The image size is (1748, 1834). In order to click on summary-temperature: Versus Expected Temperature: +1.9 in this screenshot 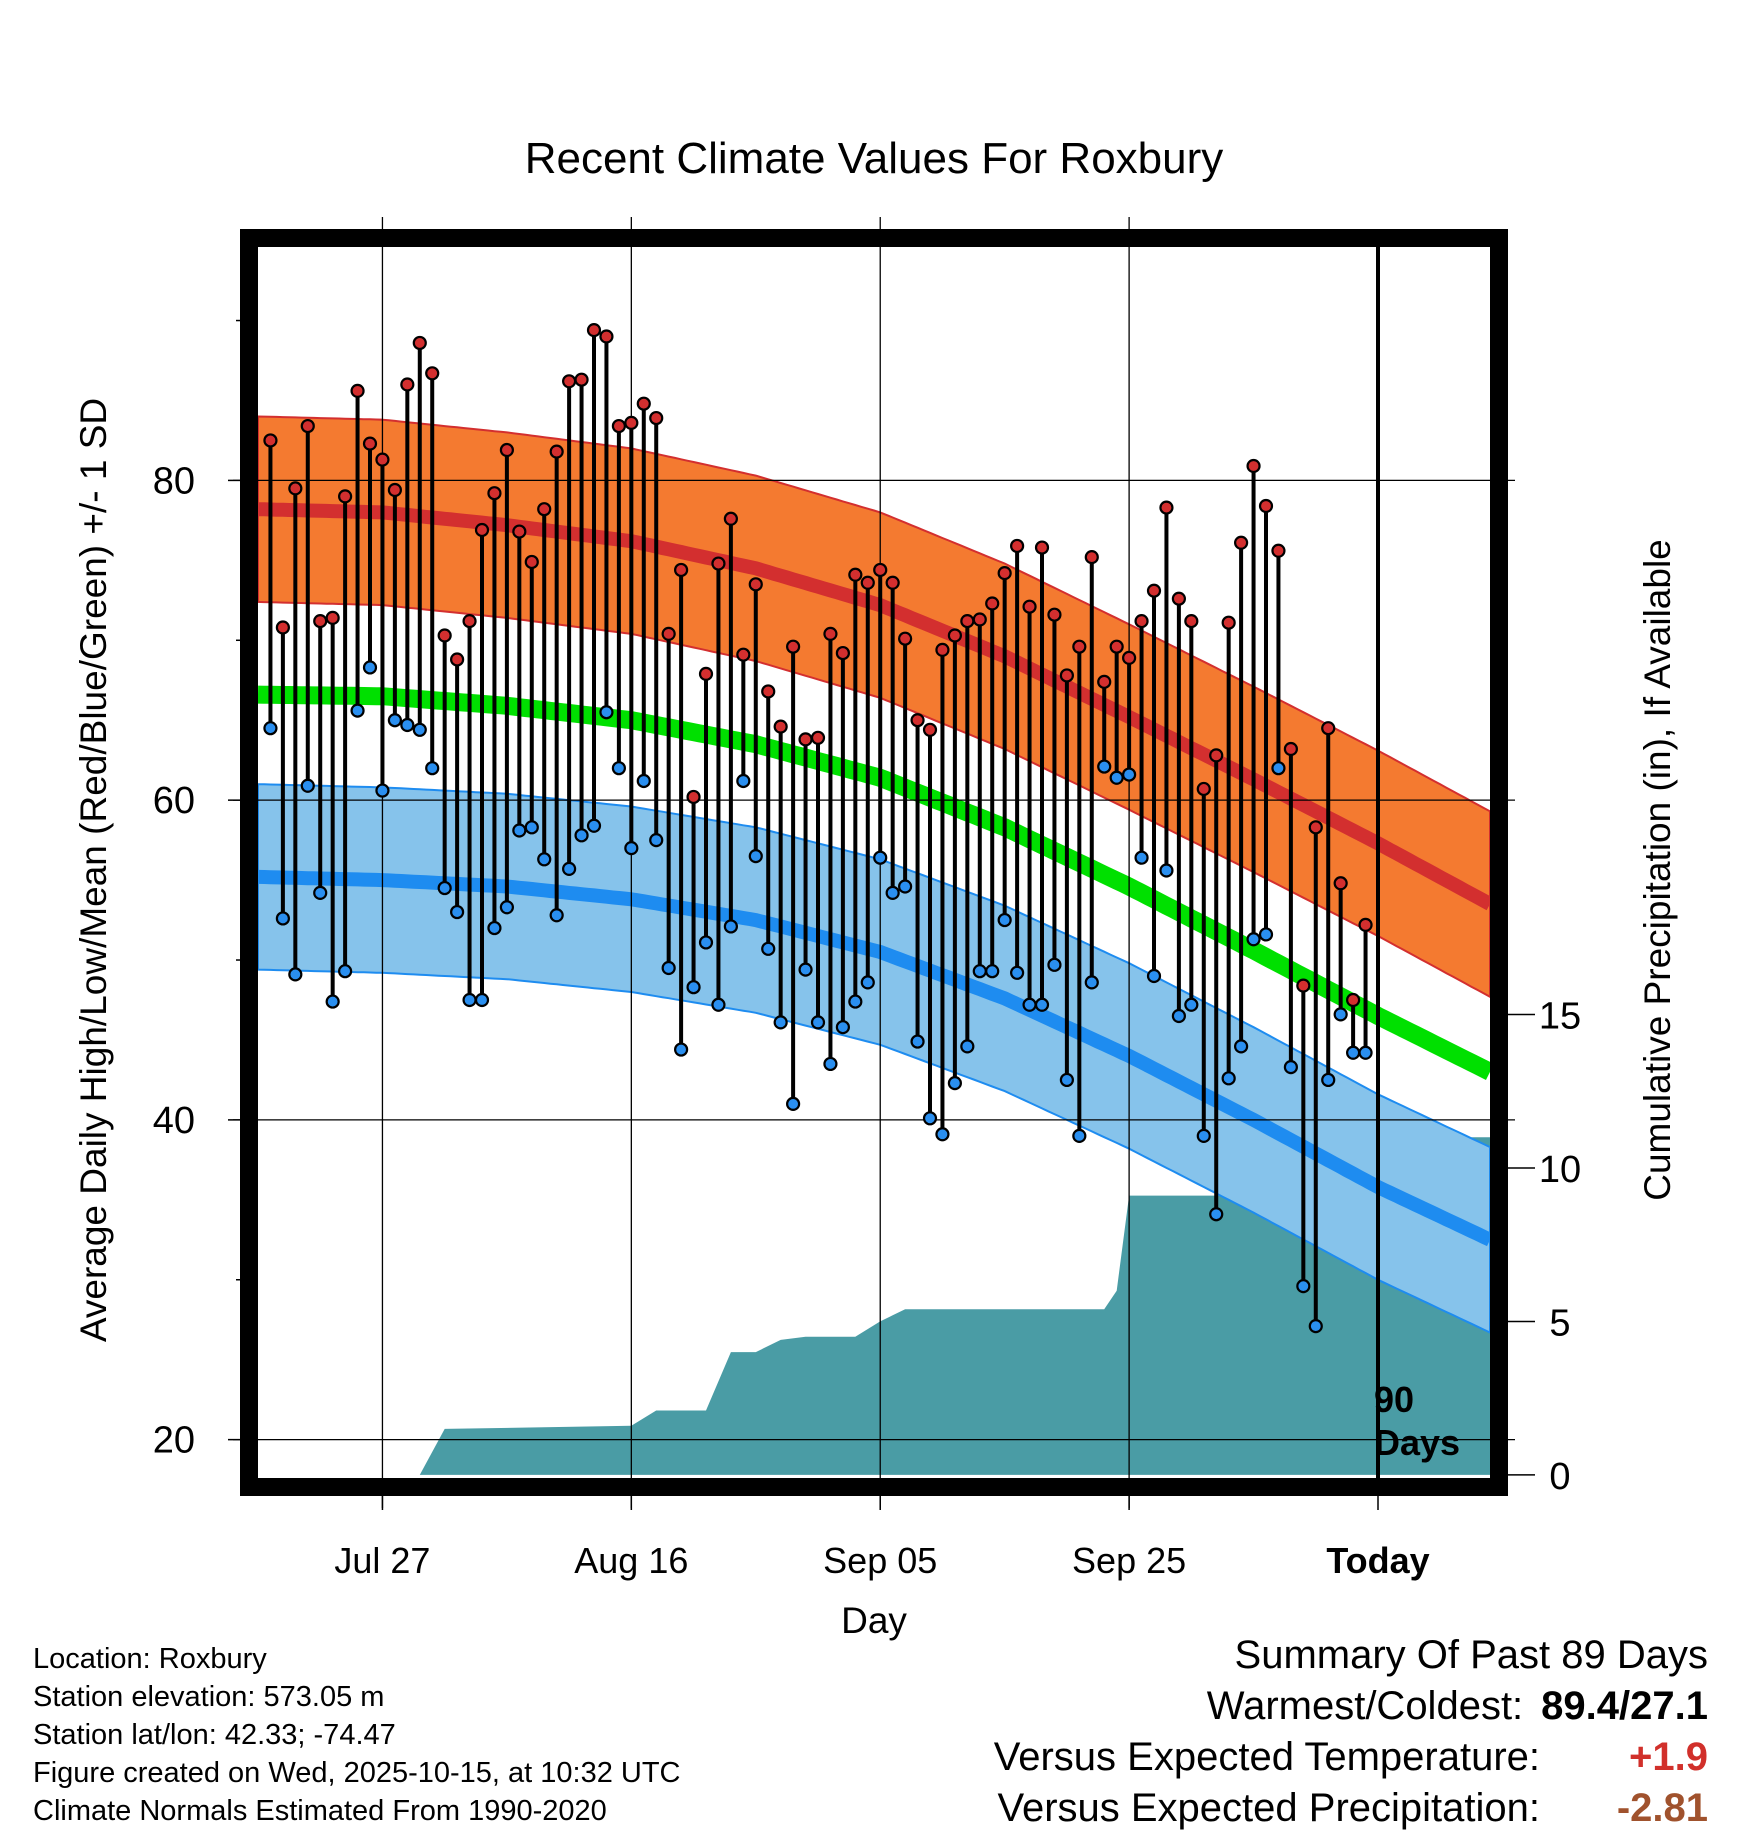, I will do `click(1351, 1757)`.